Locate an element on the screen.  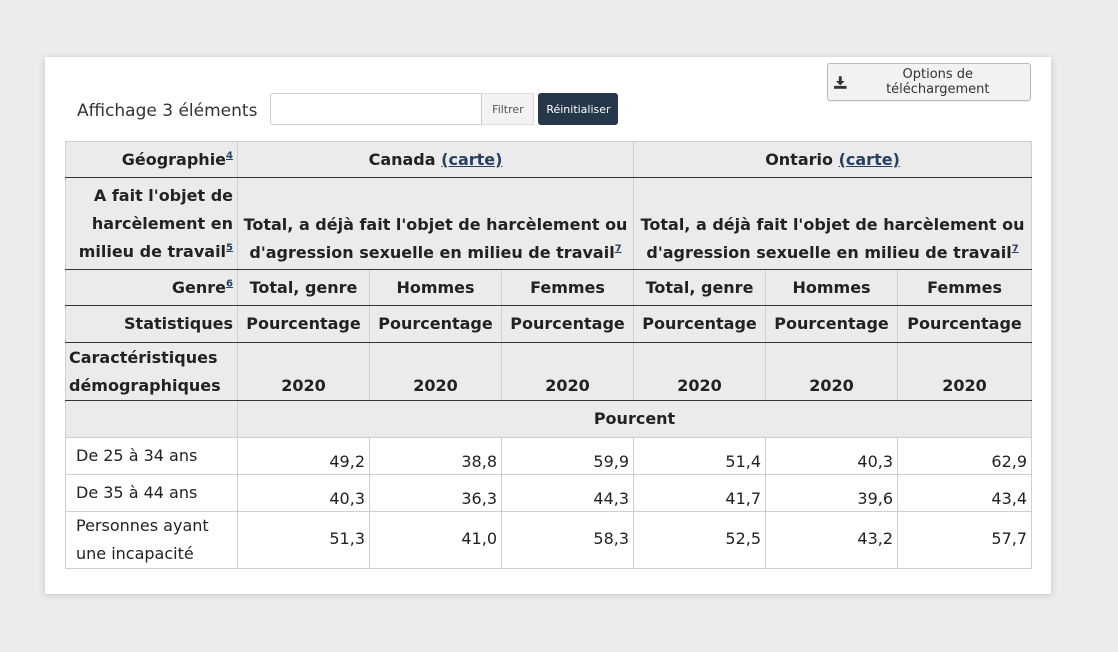
statistics-header: Statistiques is located at coordinates (151, 324).